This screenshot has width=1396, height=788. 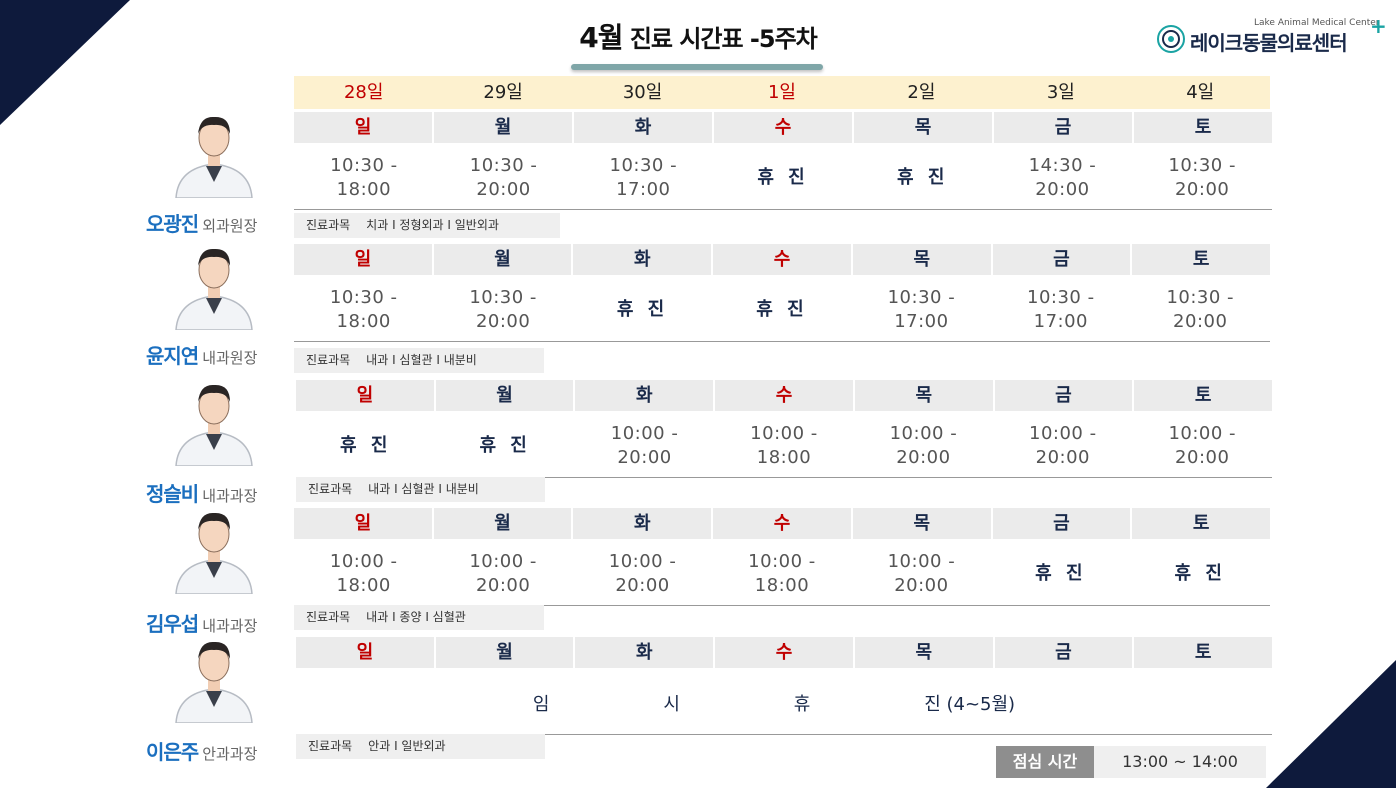 I want to click on weekday-cell: 토, so click(x=1203, y=395).